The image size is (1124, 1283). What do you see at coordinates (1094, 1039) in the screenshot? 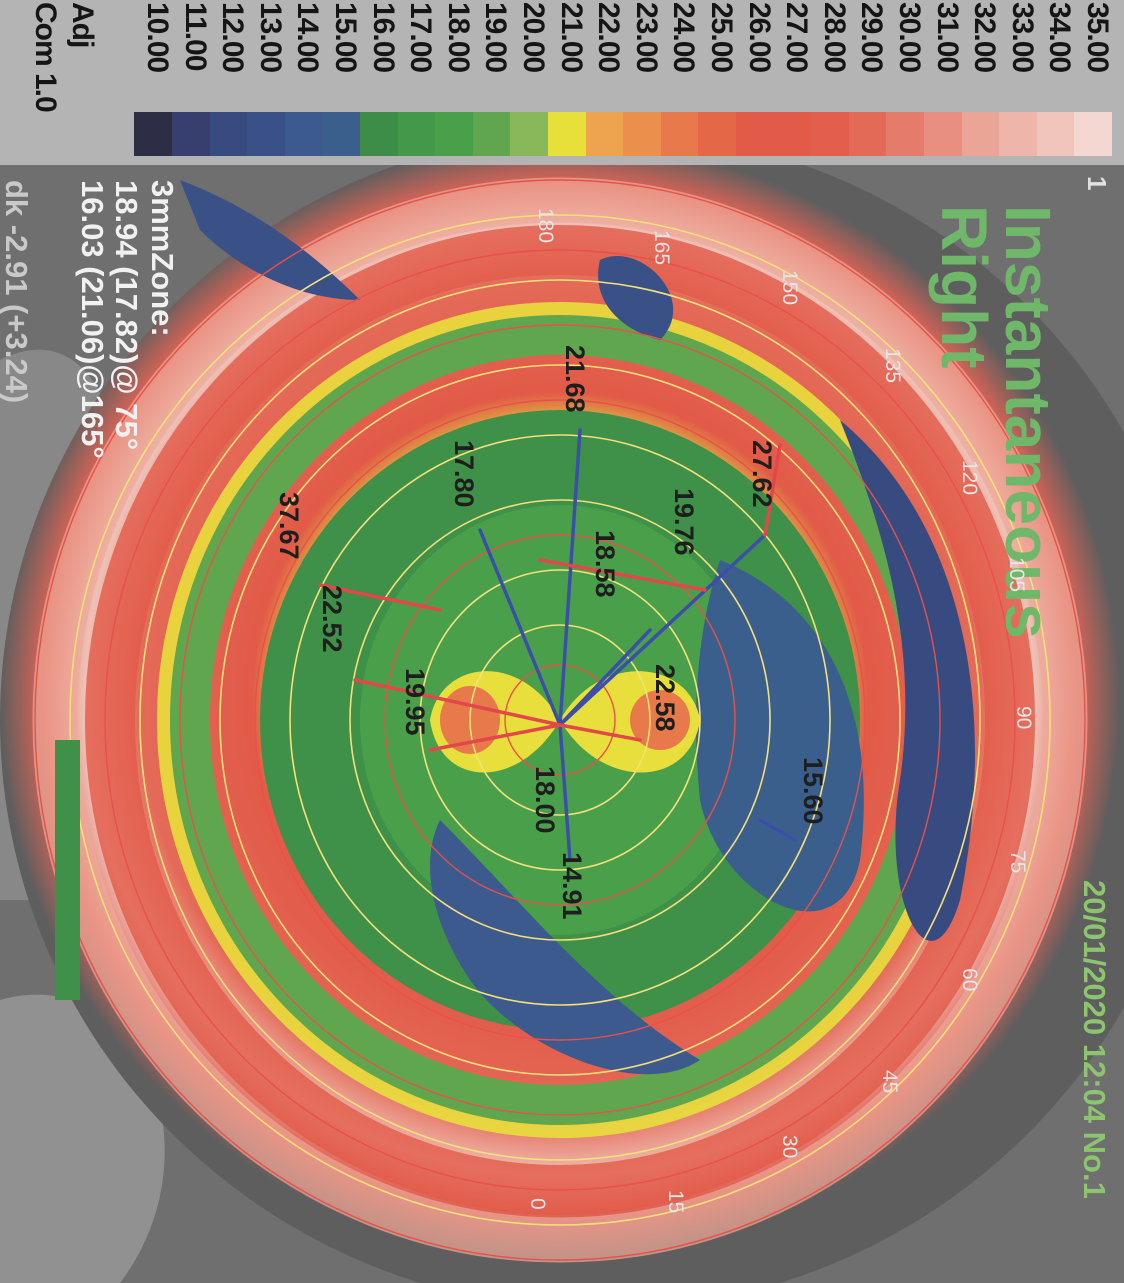
I see `exam-datetime: 20/01/2020 12:04 No.1` at bounding box center [1094, 1039].